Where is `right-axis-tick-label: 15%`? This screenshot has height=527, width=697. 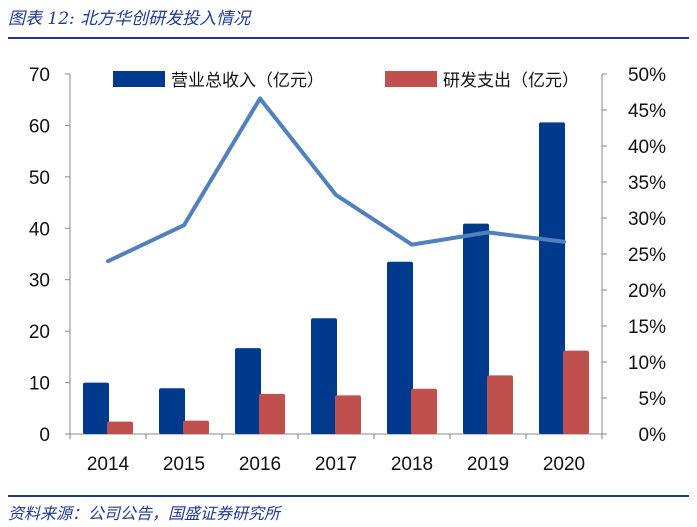
right-axis-tick-label: 15% is located at coordinates (647, 327).